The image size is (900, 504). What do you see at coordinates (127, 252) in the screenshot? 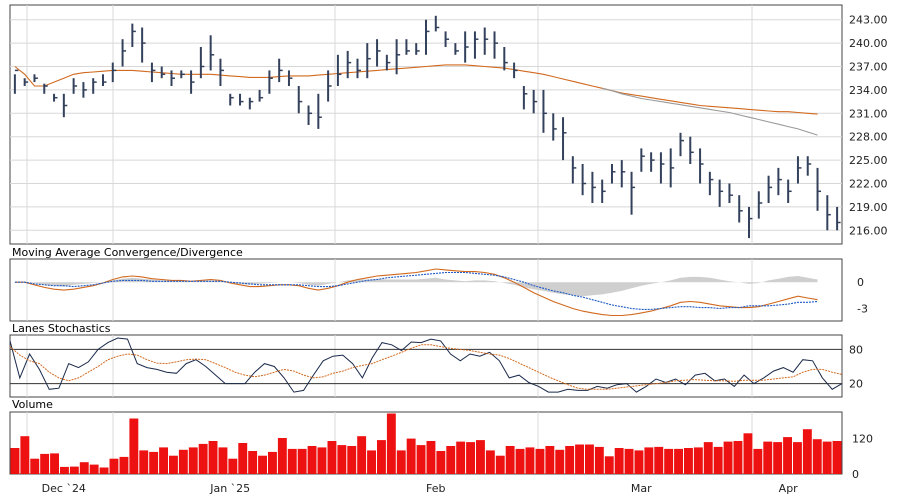
I see `macd-title: Moving Average Convergence/Divergence` at bounding box center [127, 252].